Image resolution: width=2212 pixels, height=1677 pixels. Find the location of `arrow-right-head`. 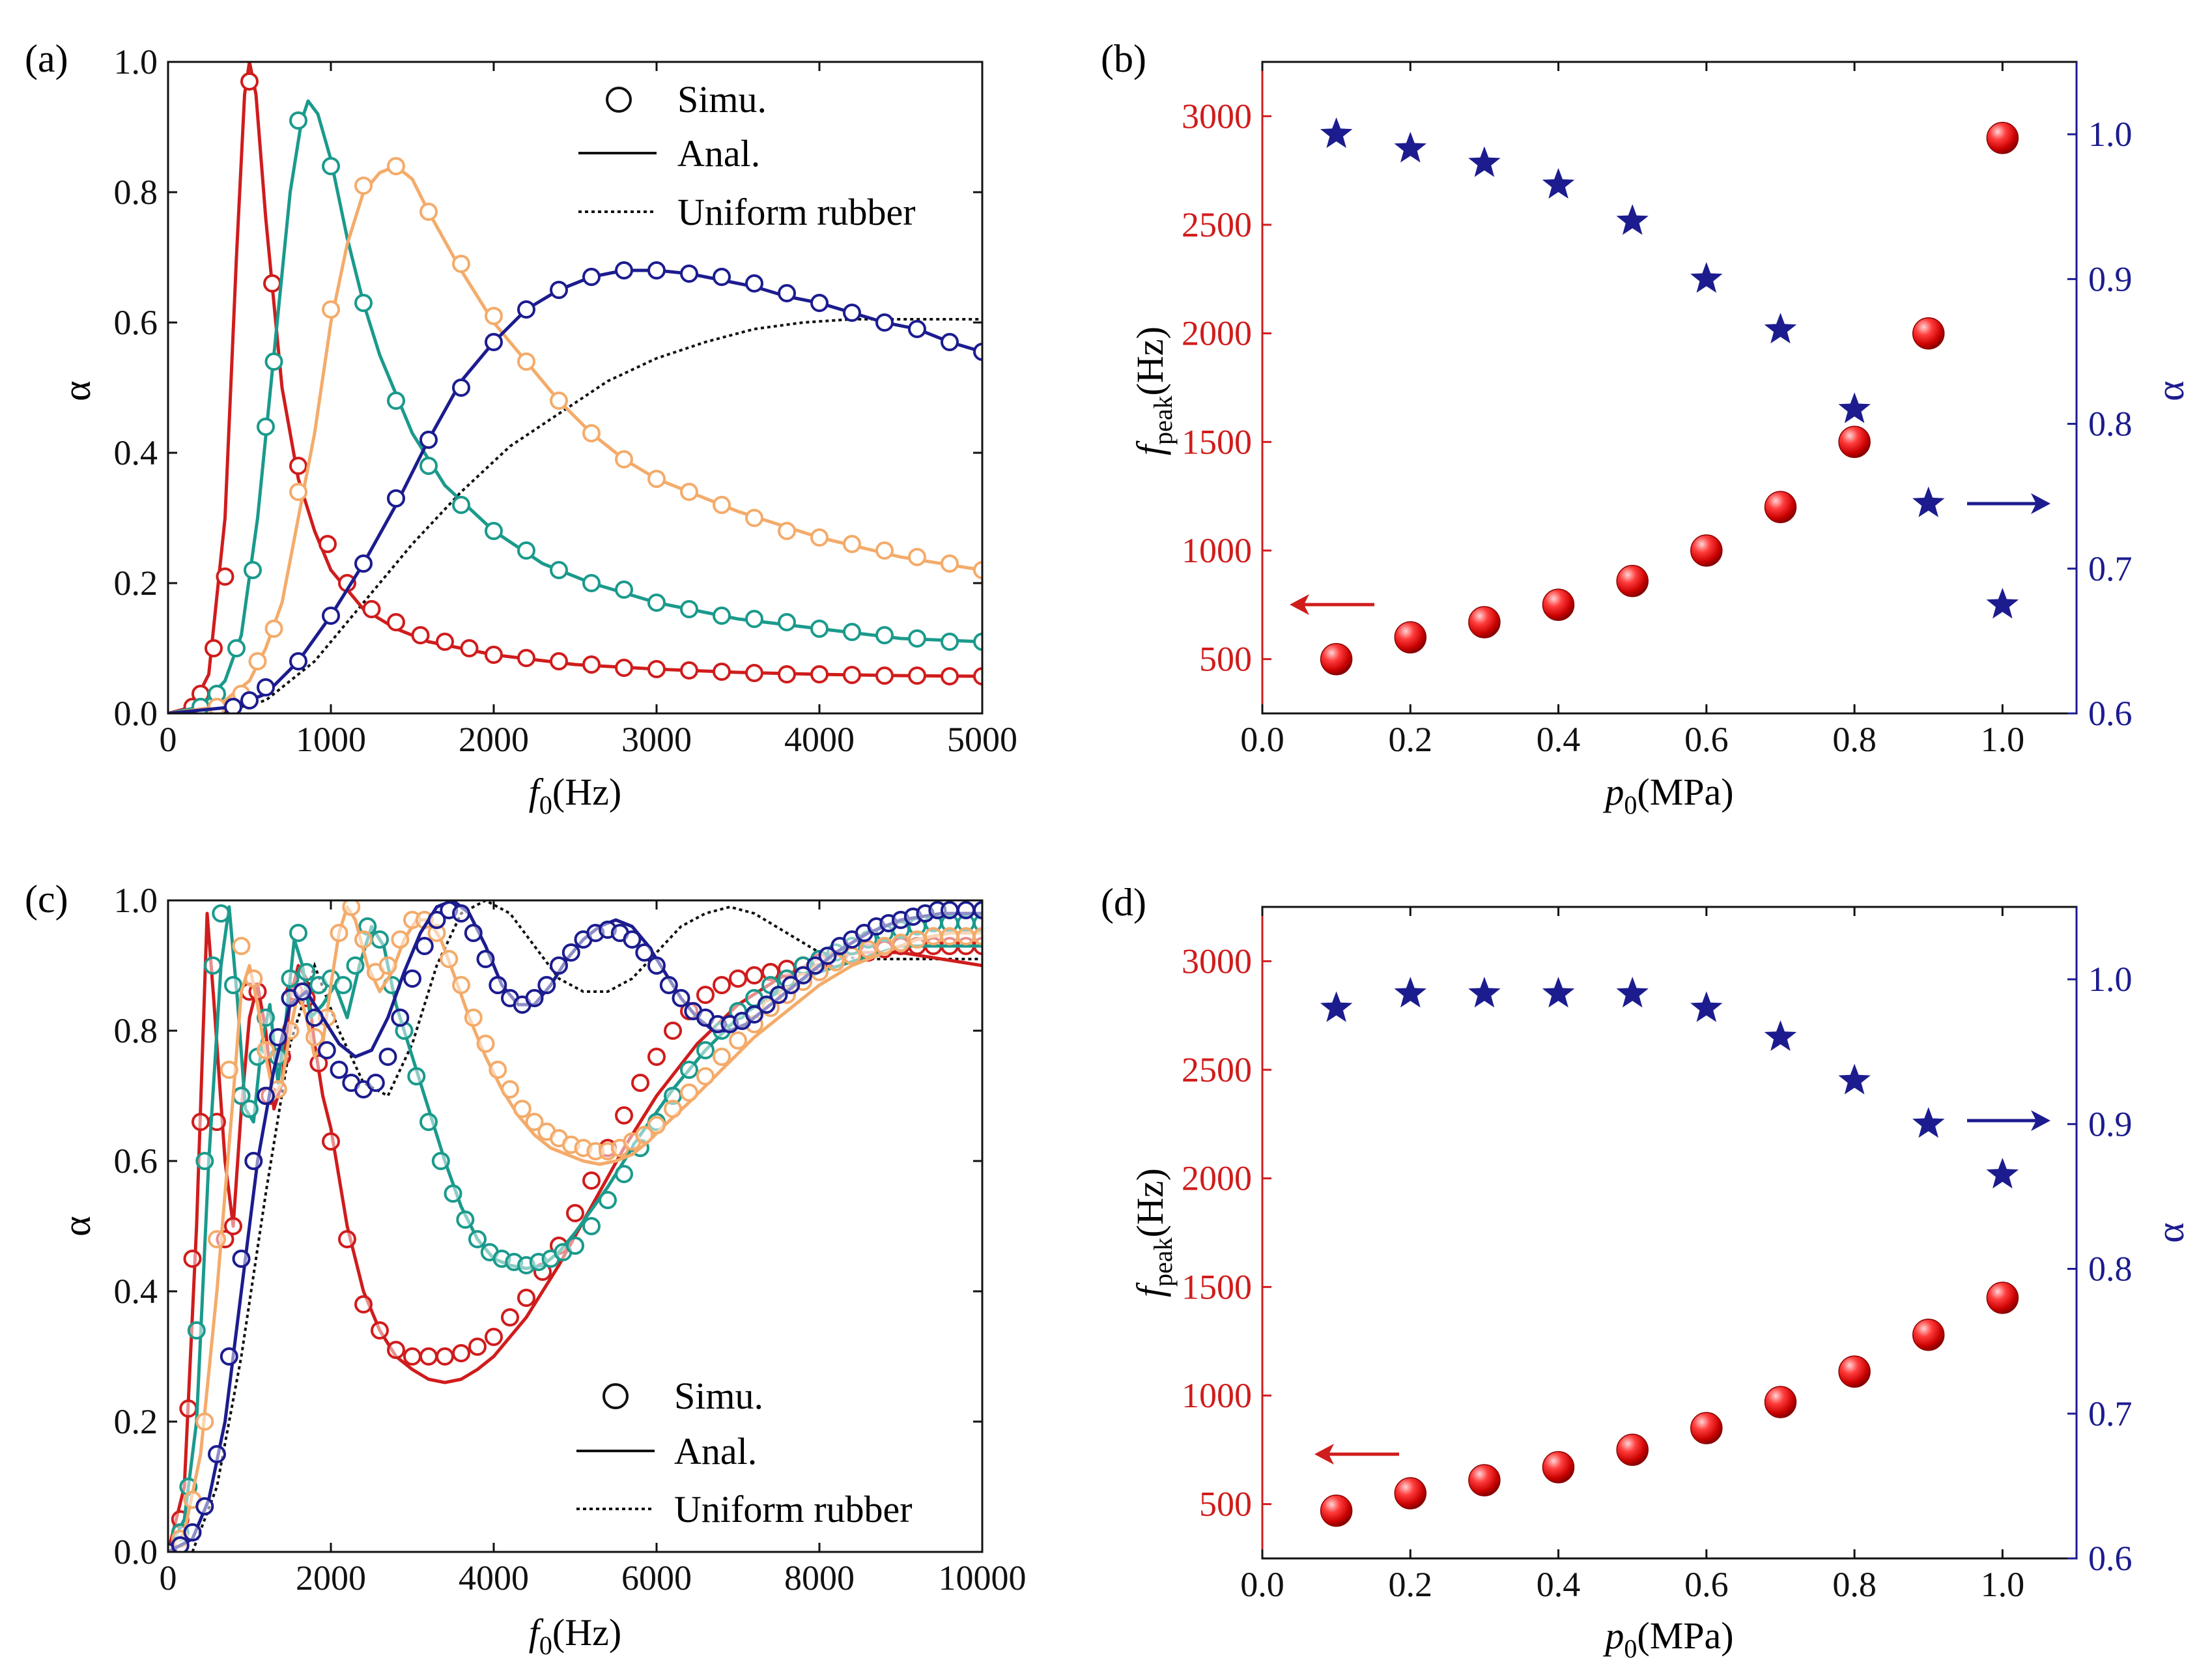

arrow-right-head is located at coordinates (2040, 503).